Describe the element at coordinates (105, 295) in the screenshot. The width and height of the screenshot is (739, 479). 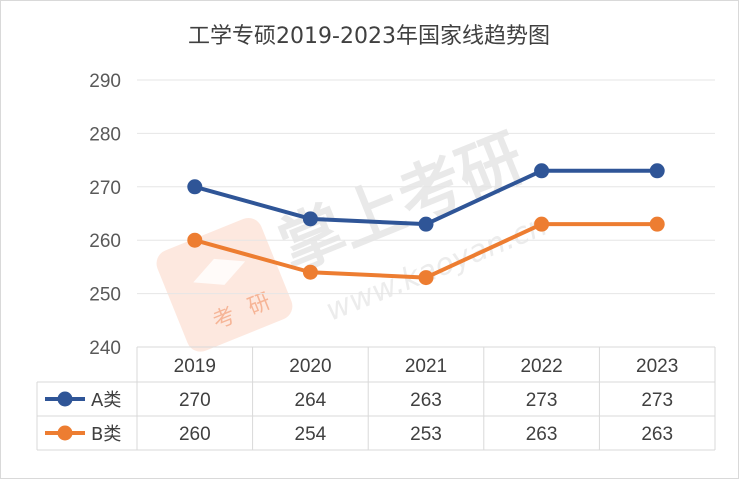
I see `y-tick-label: 250` at that location.